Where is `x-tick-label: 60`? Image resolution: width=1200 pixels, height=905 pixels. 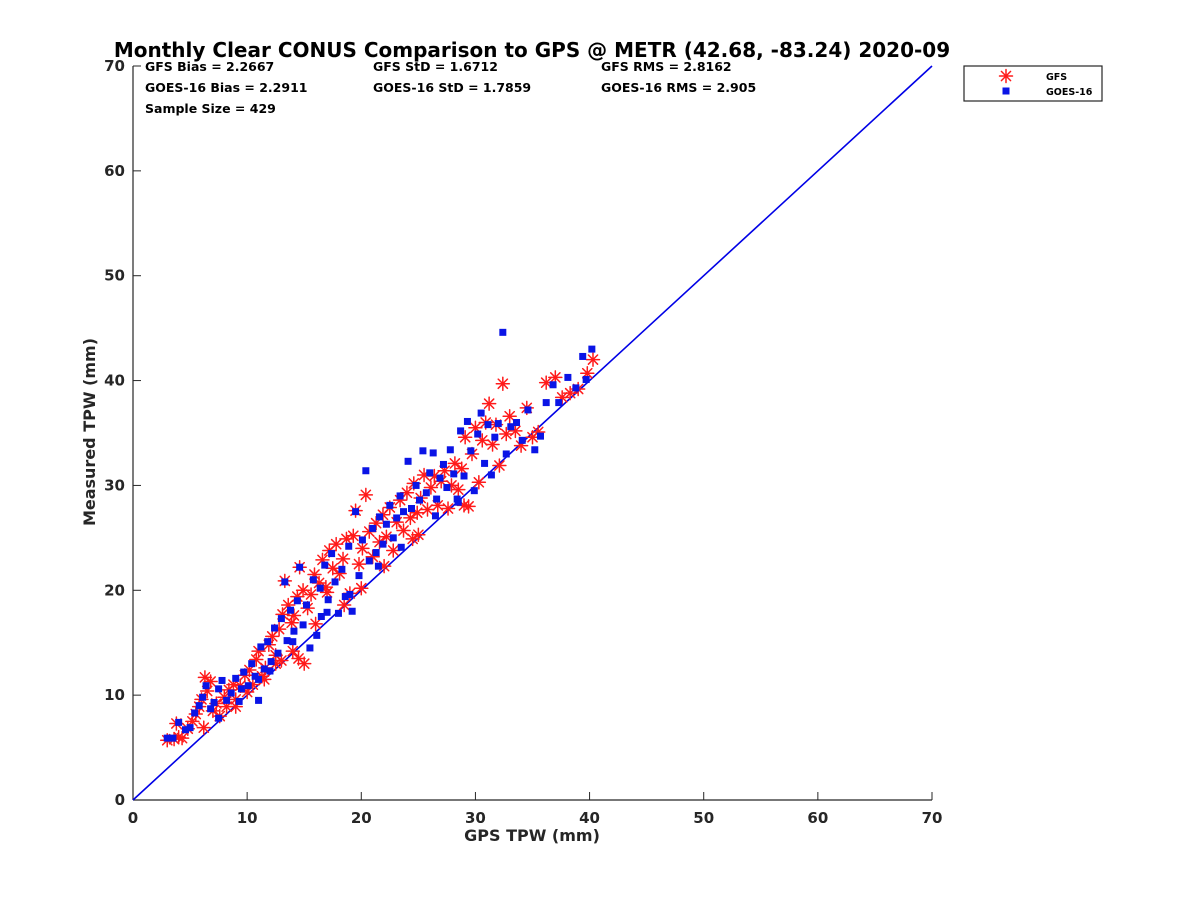 x-tick-label: 60 is located at coordinates (817, 818).